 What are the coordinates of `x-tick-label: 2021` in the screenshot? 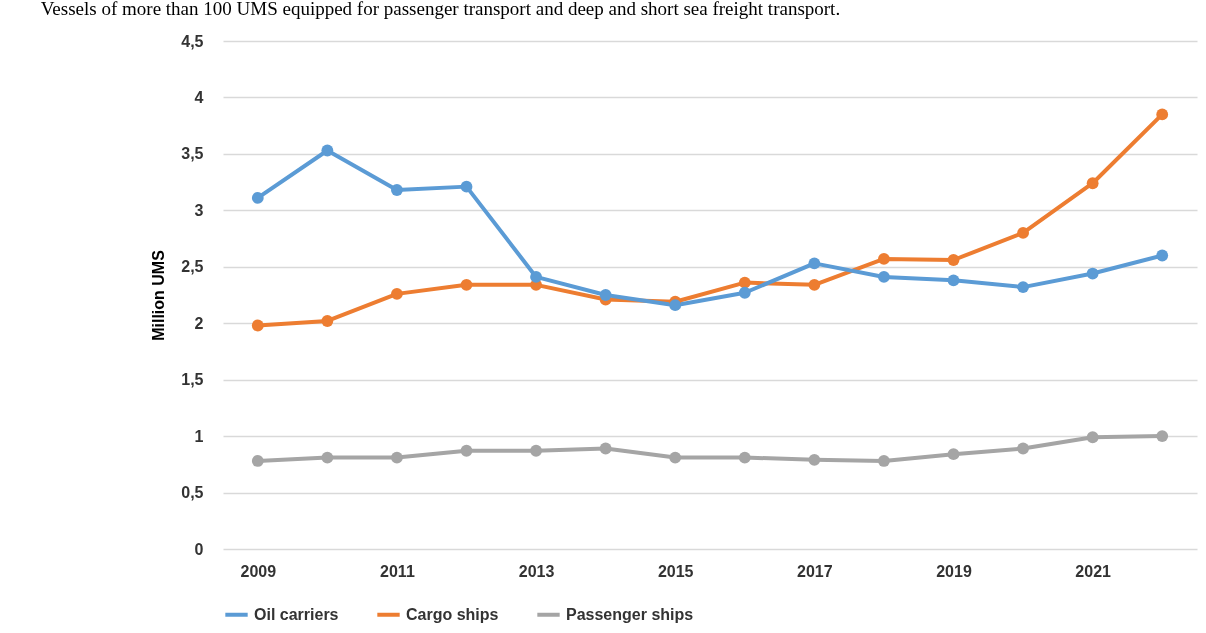 It's located at (1093, 571).